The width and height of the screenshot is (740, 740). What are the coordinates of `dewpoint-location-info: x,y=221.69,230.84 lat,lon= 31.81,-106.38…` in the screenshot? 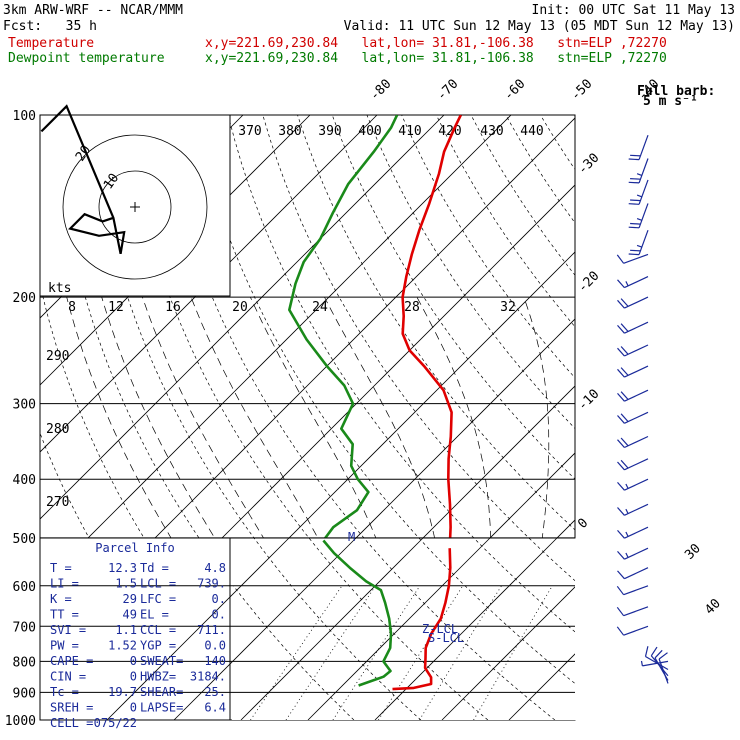 It's located at (436, 58).